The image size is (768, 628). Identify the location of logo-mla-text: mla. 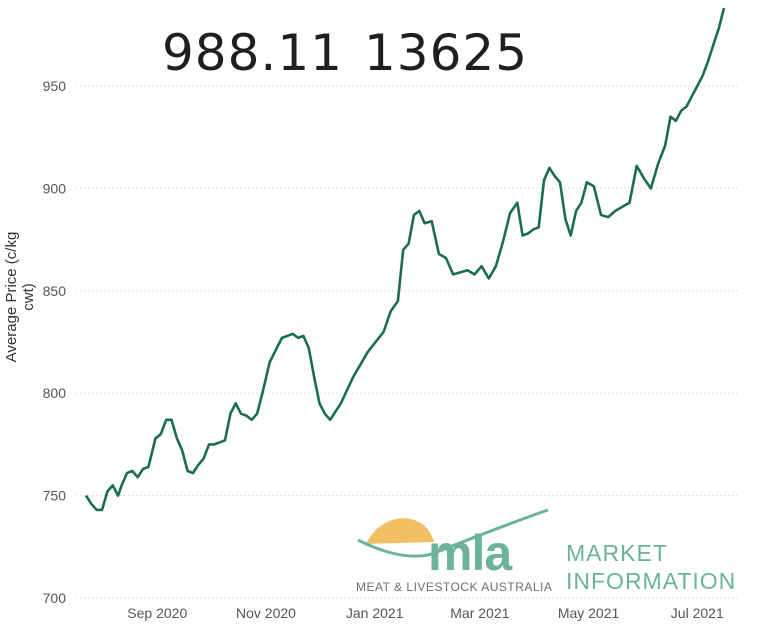
(470, 553).